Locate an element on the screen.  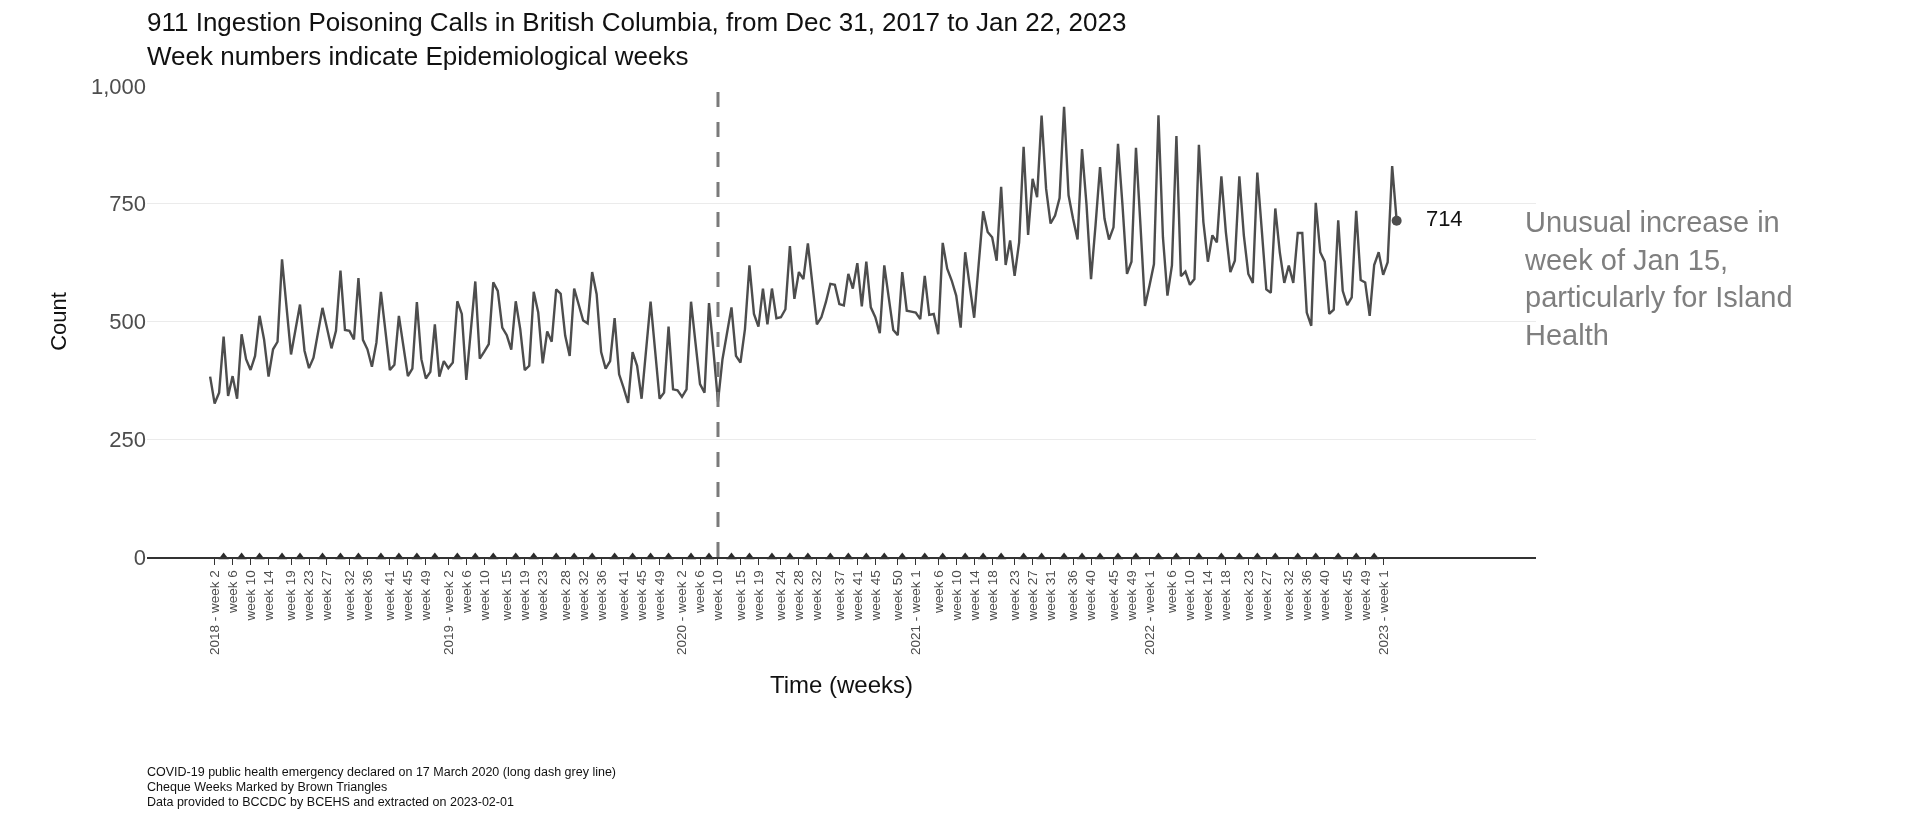
x-tick-label: week 24 is located at coordinates (781, 595).